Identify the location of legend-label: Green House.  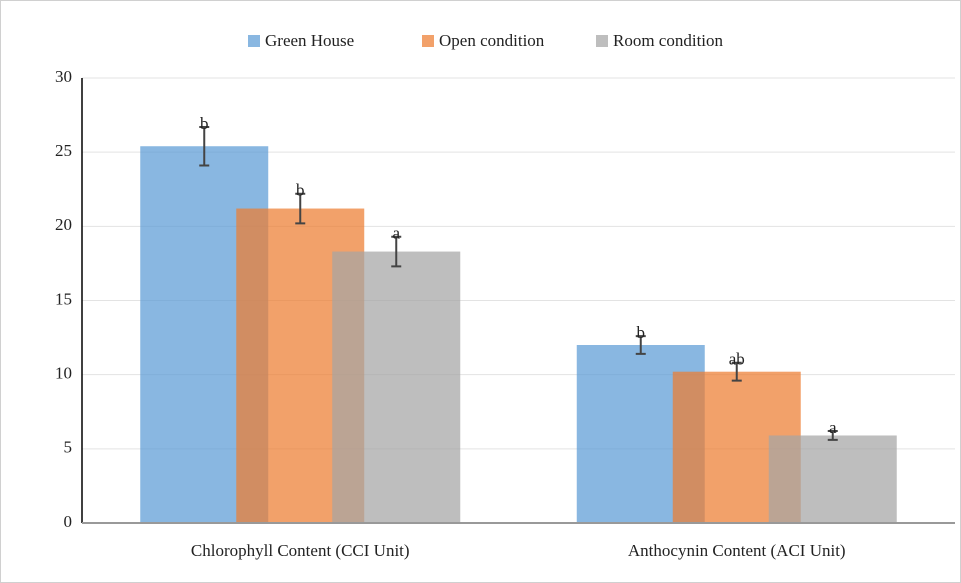
(309, 40).